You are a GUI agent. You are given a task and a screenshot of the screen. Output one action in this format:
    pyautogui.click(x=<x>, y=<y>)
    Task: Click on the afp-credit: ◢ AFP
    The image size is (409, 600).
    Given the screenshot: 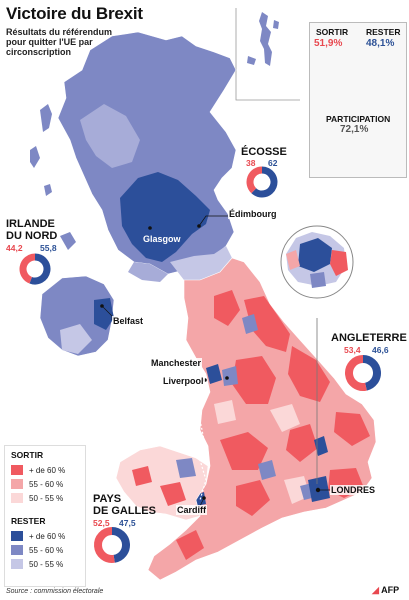 What is the action you would take?
    pyautogui.click(x=385, y=590)
    